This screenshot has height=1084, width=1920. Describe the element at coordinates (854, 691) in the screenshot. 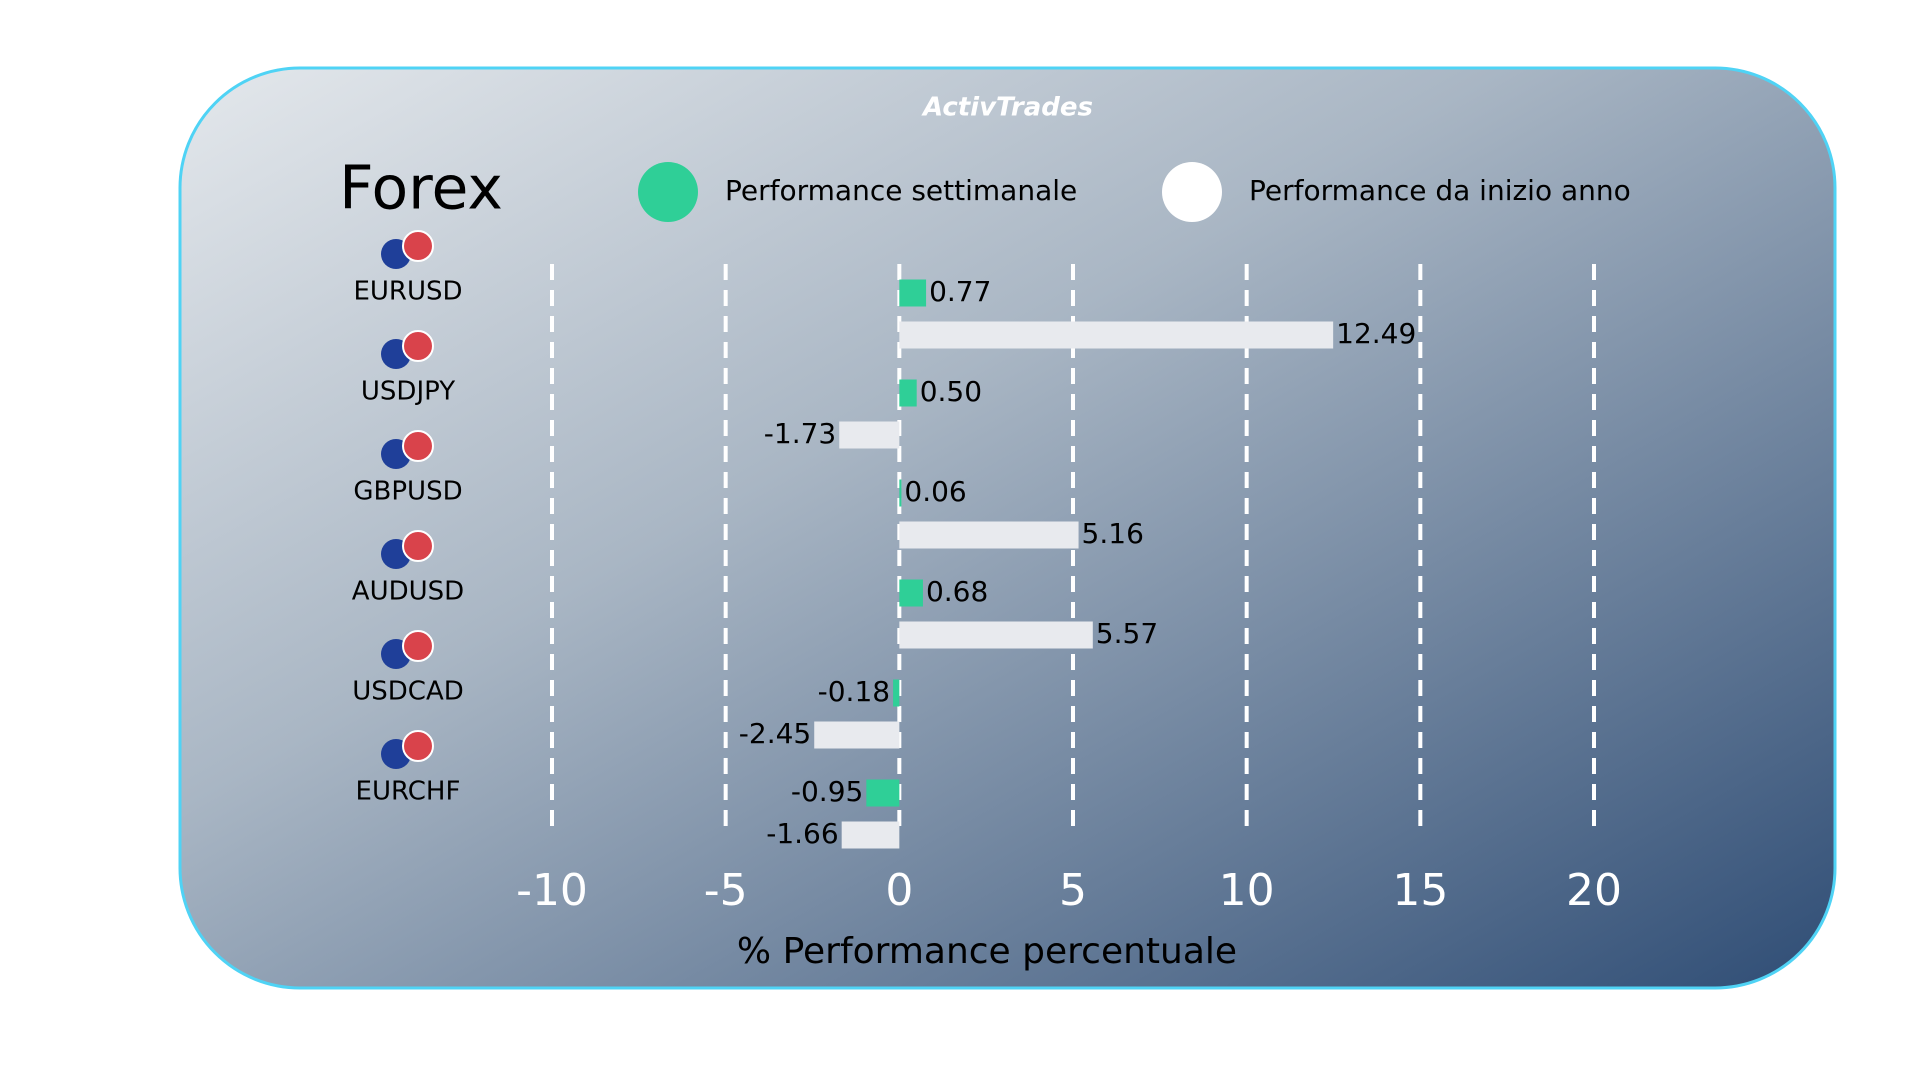

I see `value-label: -0.18` at that location.